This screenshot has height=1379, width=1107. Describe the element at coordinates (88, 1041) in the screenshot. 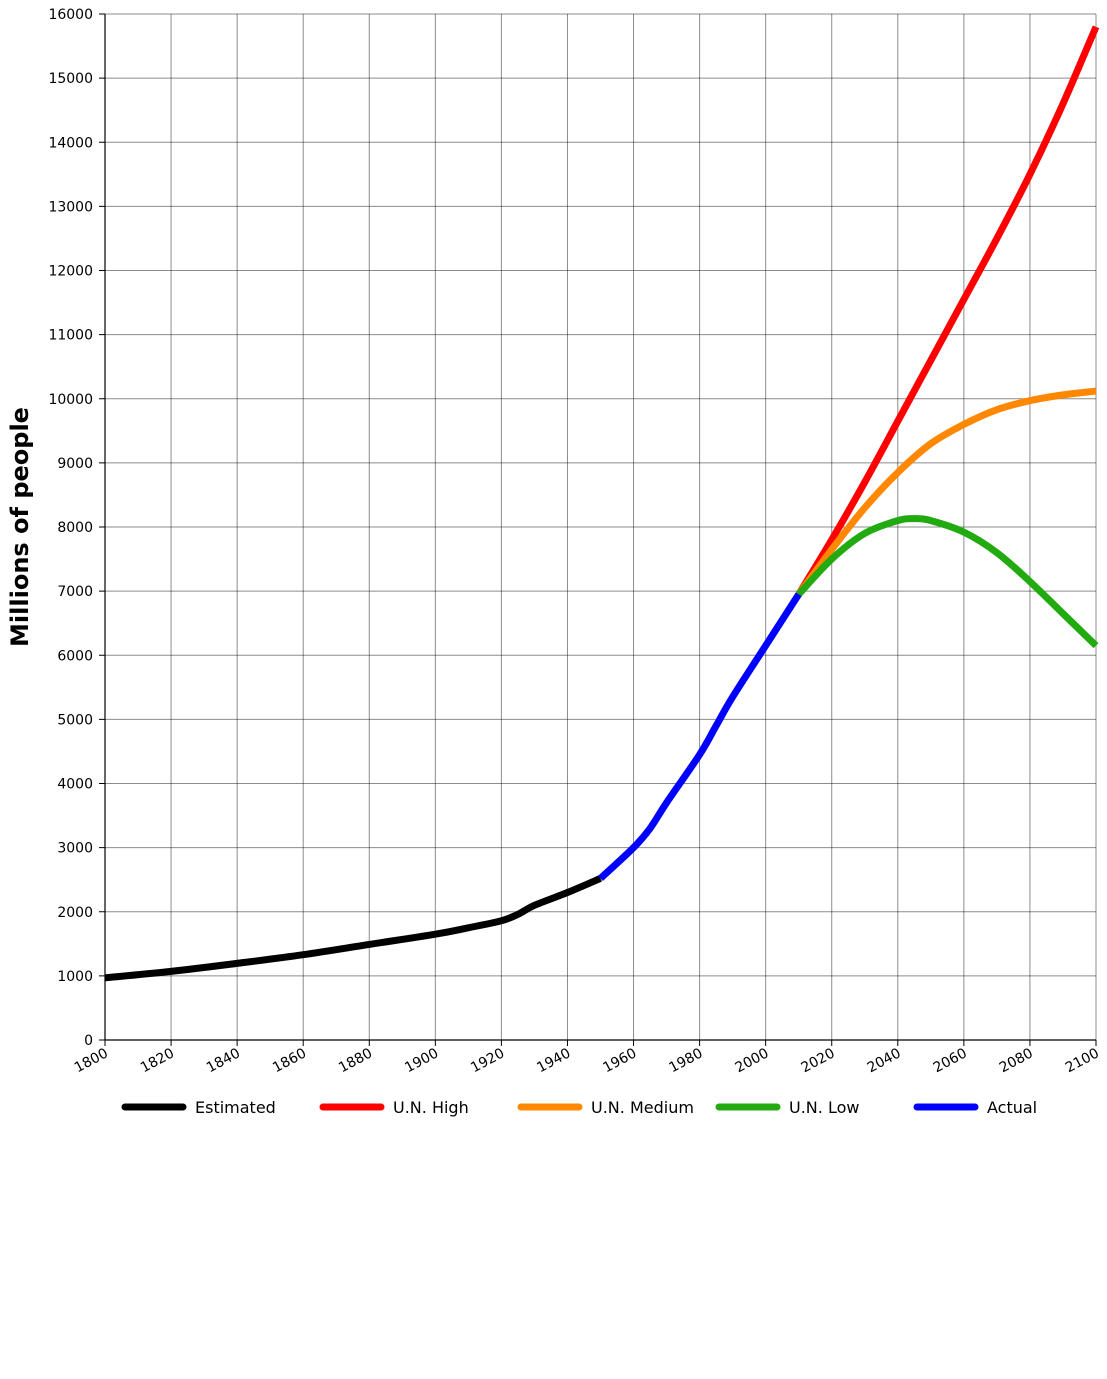

I see `y-tick-label: 0` at that location.